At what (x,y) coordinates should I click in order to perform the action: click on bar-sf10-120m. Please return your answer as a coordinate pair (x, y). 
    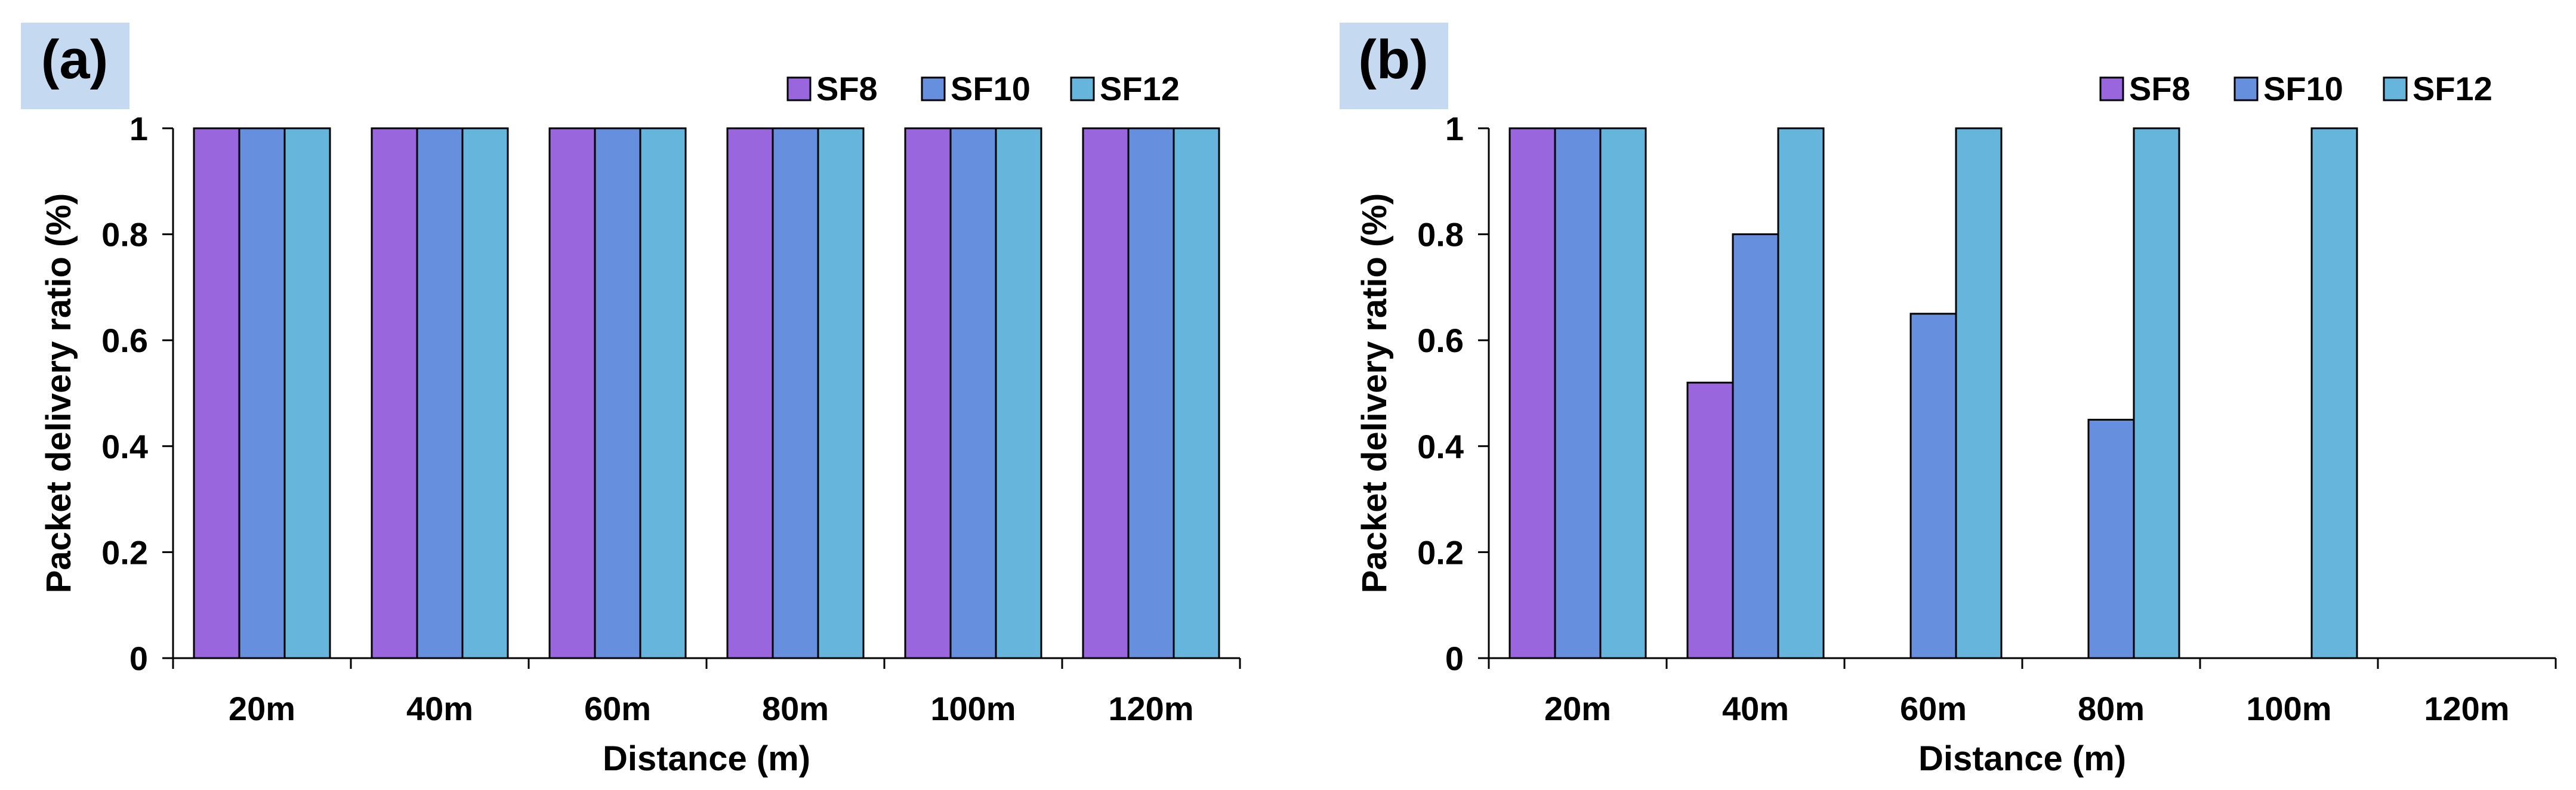
    Looking at the image, I should click on (1151, 393).